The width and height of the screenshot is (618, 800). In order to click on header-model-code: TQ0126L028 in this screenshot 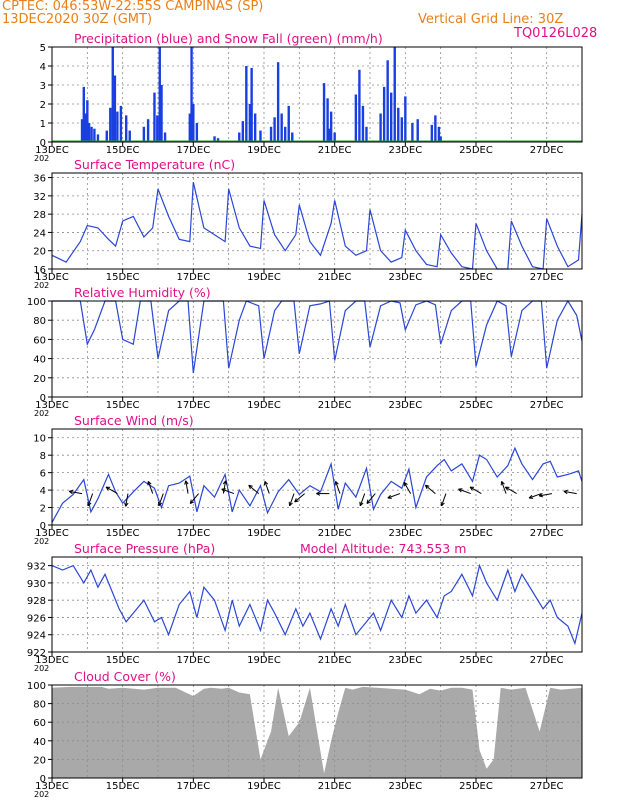, I will do `click(556, 33)`.